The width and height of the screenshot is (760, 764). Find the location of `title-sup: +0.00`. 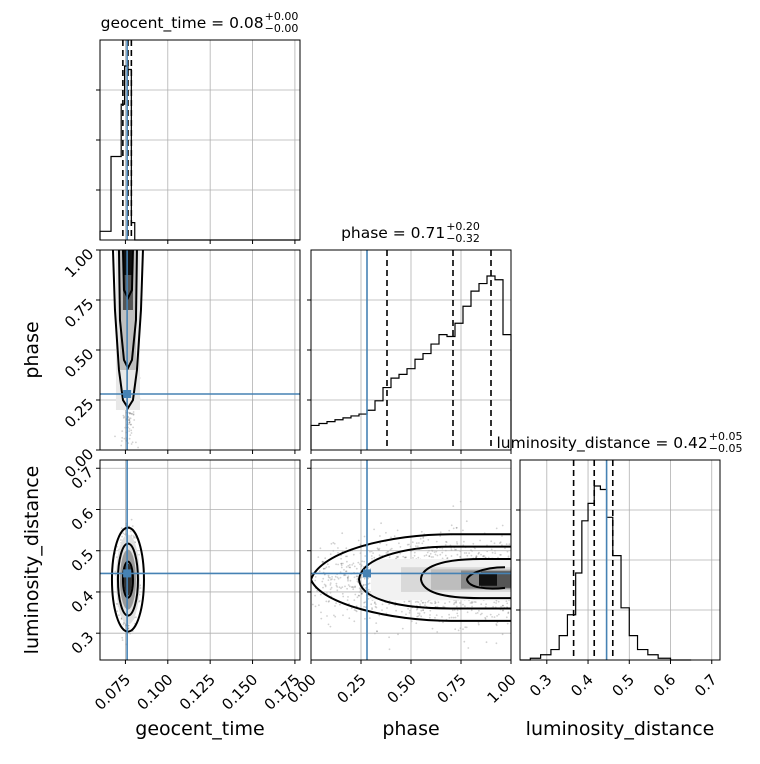

title-sup: +0.00 is located at coordinates (282, 16).